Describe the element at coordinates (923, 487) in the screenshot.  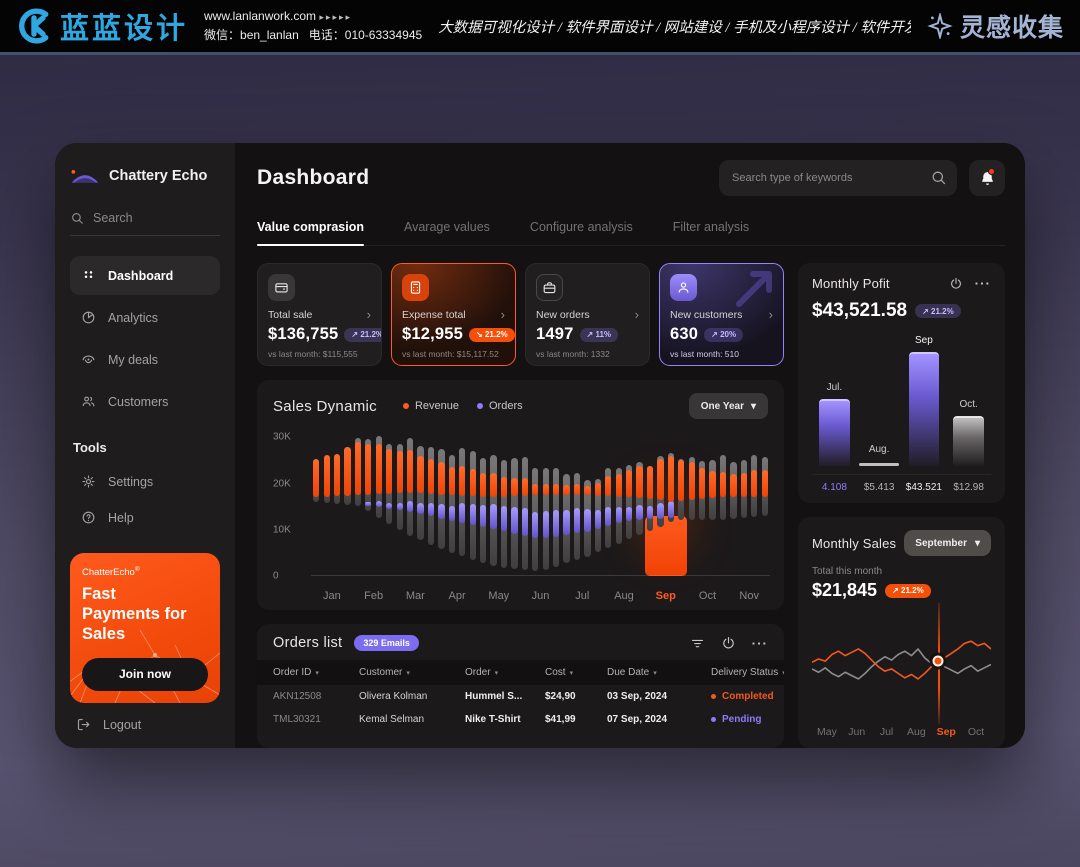
I see `profit-bar-value: $43.521` at that location.